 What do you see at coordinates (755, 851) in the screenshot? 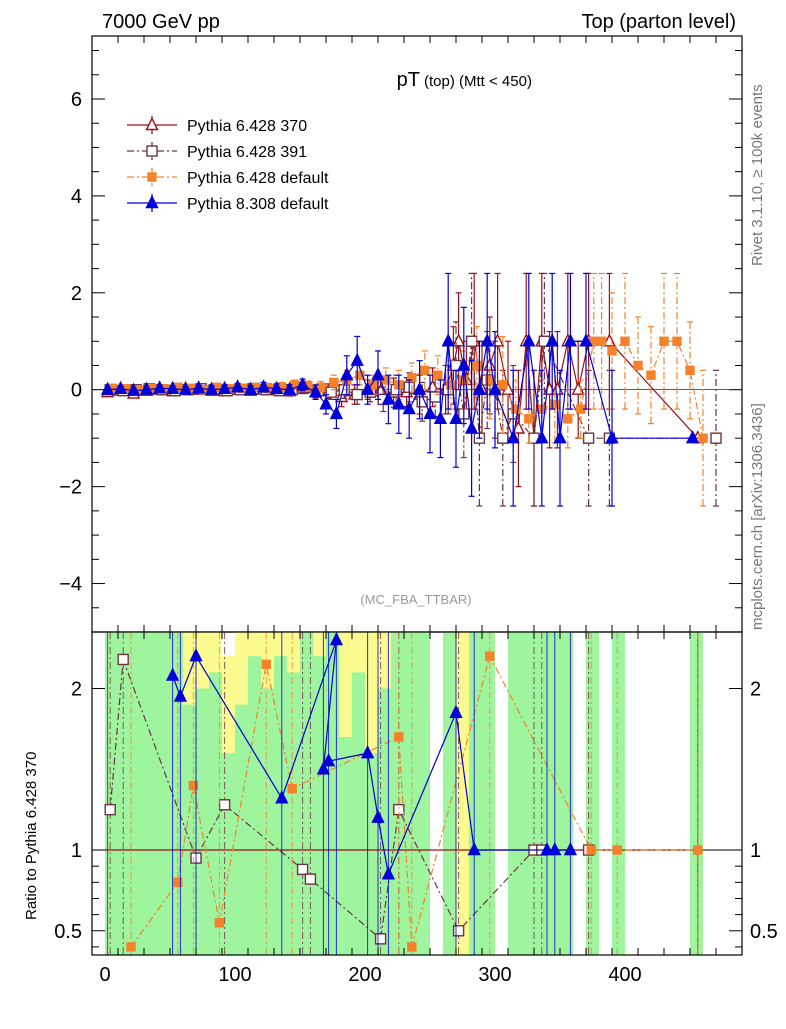
I see `ratio-y-tick-label-right: 1` at bounding box center [755, 851].